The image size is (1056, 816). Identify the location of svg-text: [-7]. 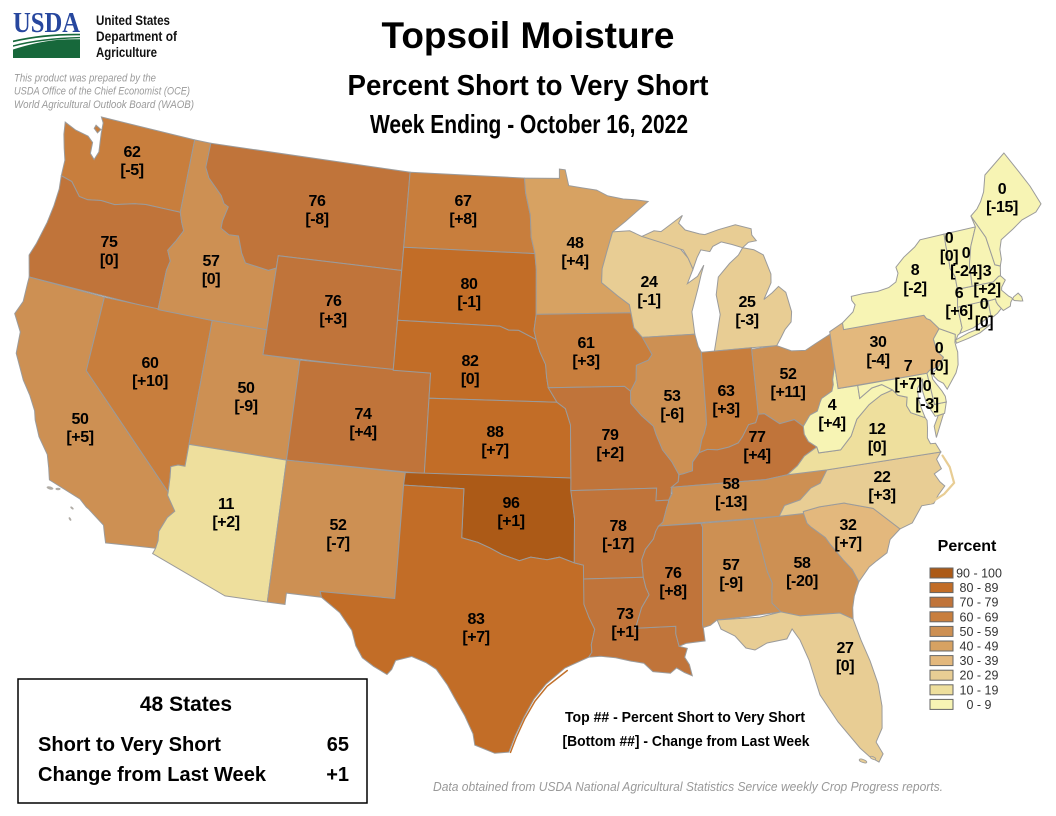
(337, 543).